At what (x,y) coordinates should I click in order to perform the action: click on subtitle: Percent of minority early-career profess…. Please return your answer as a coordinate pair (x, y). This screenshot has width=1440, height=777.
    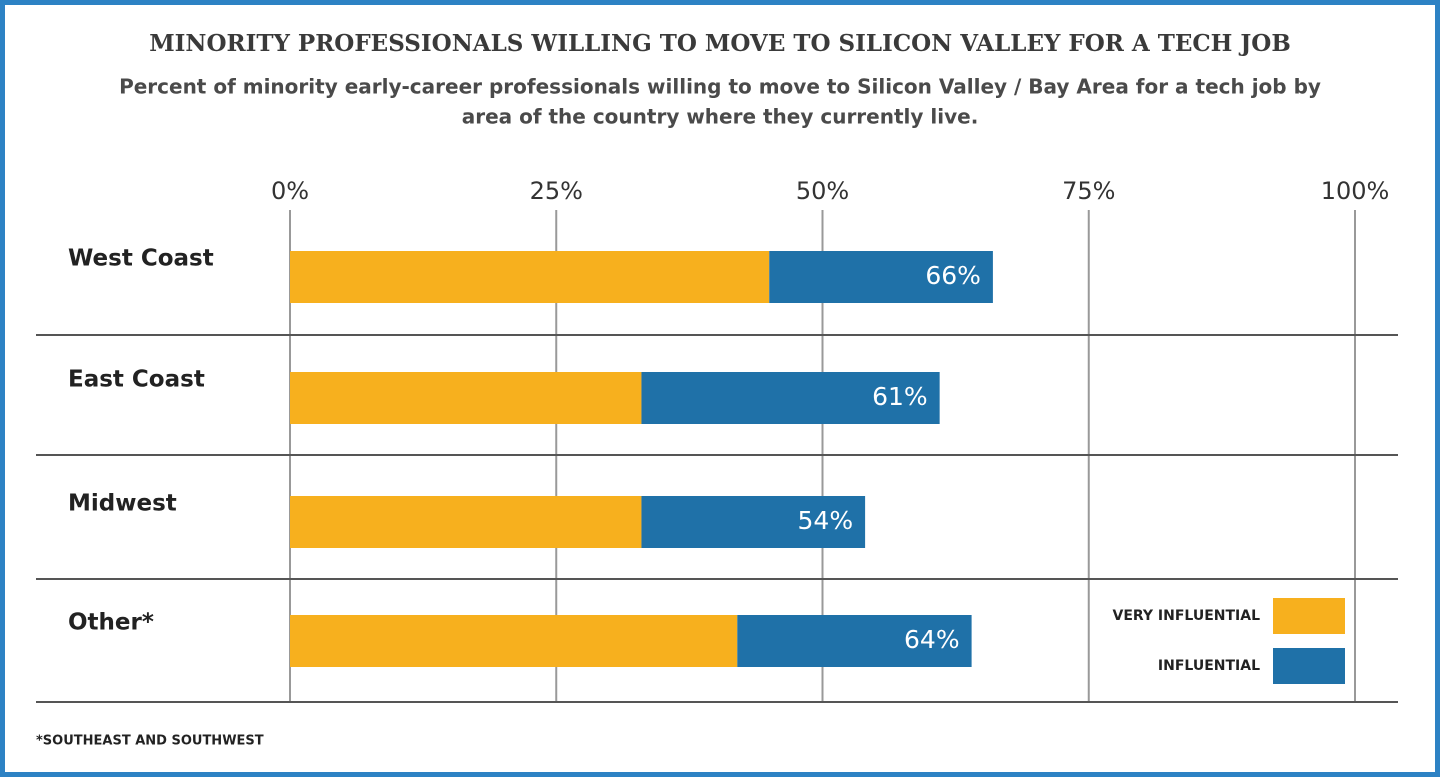
    Looking at the image, I should click on (720, 87).